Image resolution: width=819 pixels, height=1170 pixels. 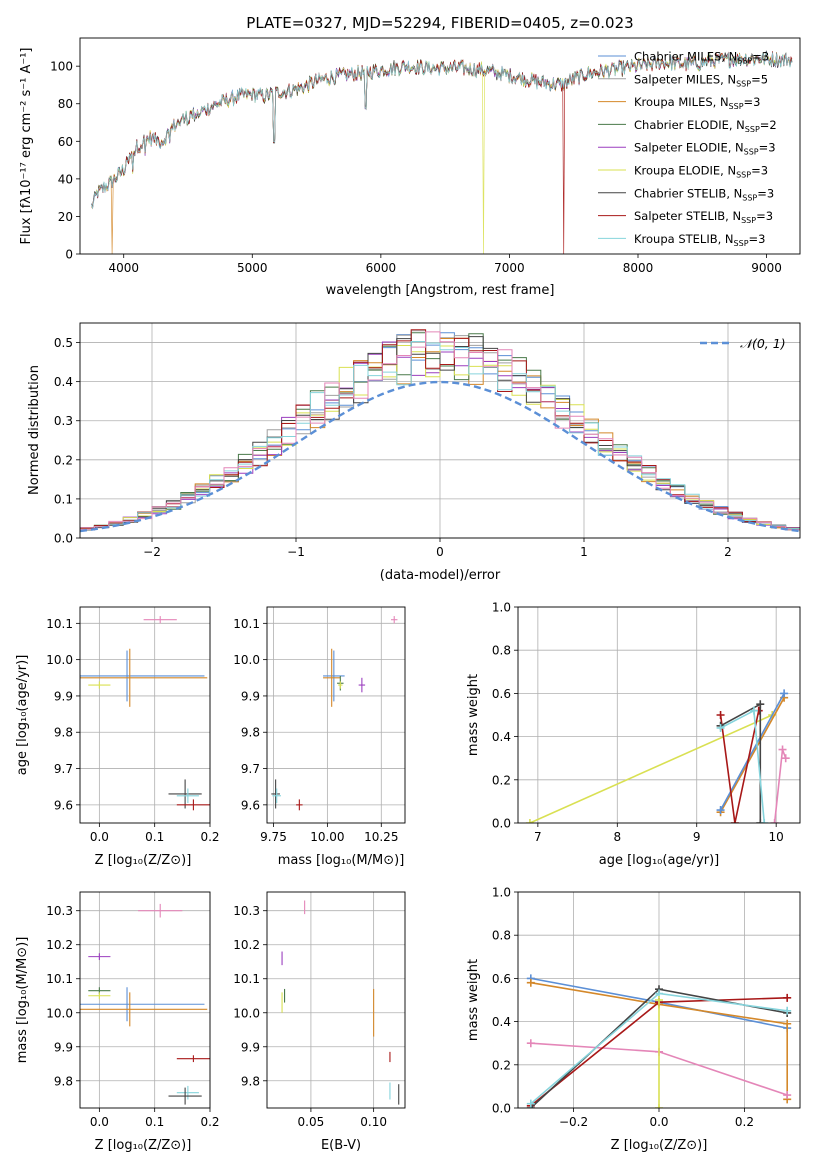 I want to click on y-tick-label: 9.6, so click(x=250, y=805).